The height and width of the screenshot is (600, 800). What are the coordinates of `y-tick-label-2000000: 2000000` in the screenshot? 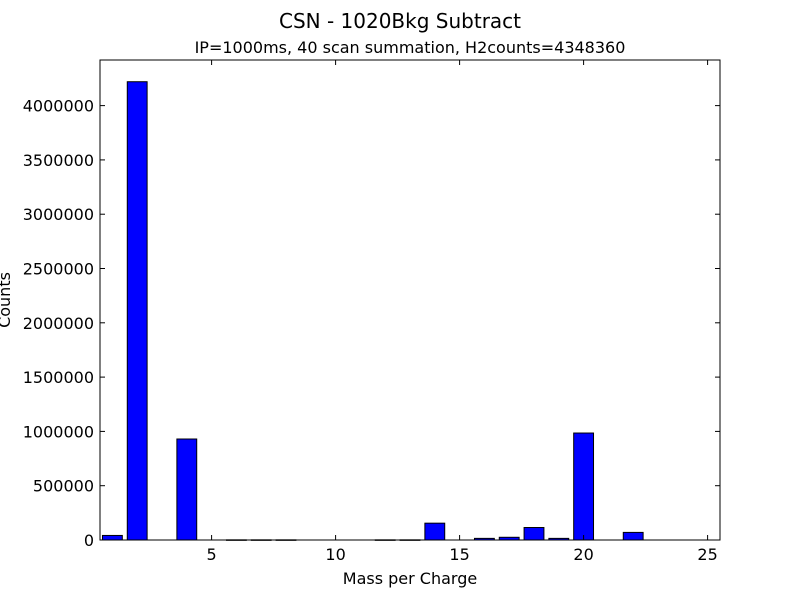 It's located at (58, 323).